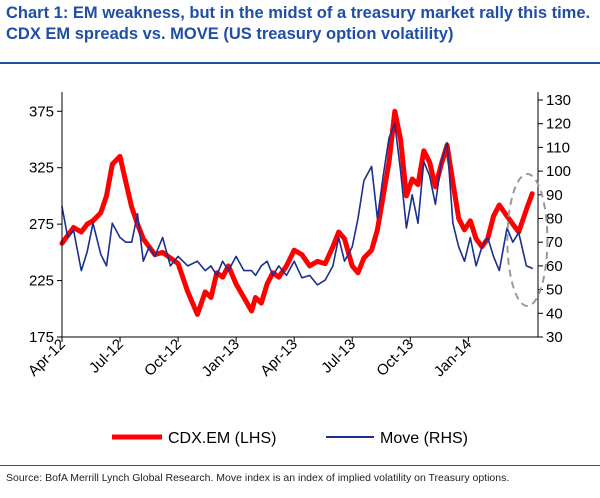 Image resolution: width=600 pixels, height=498 pixels. I want to click on right-tick-label: 60, so click(554, 266).